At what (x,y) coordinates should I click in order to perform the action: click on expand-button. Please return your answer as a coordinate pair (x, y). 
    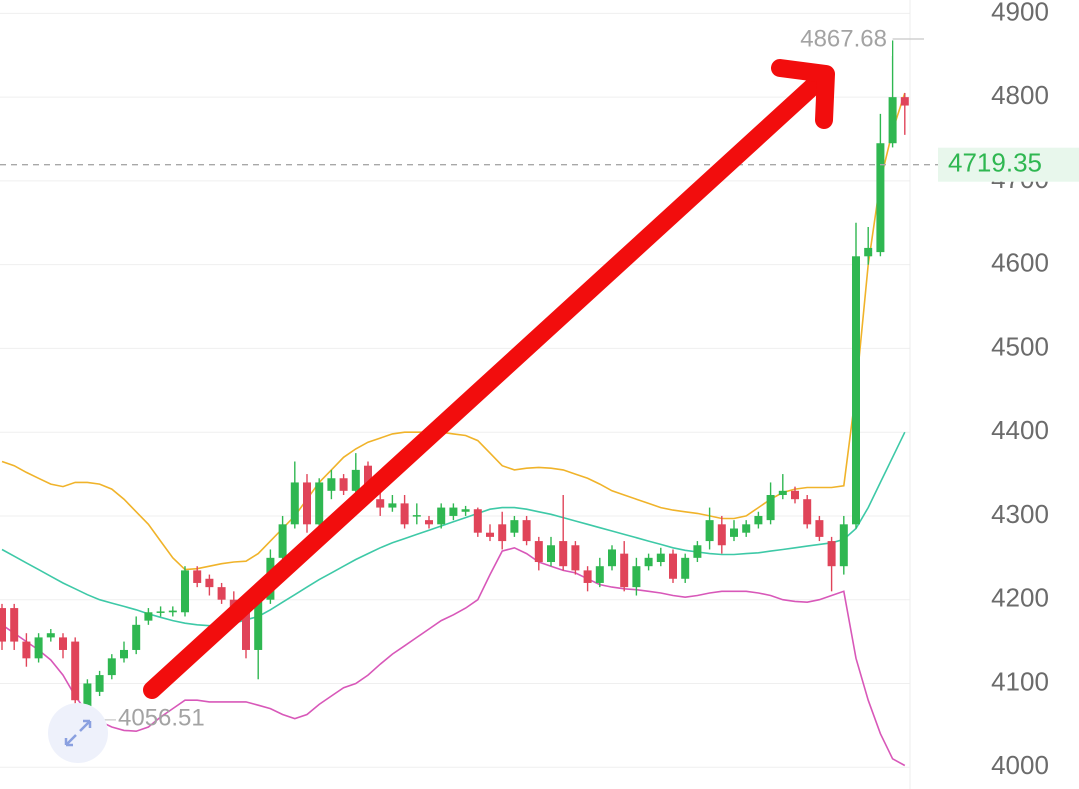
    Looking at the image, I should click on (78, 733).